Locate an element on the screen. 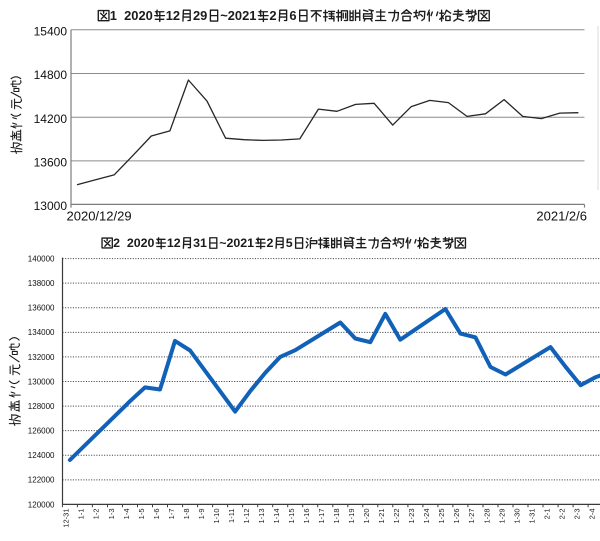 This screenshot has height=541, width=600. svg-text: 1-15 is located at coordinates (291, 516).